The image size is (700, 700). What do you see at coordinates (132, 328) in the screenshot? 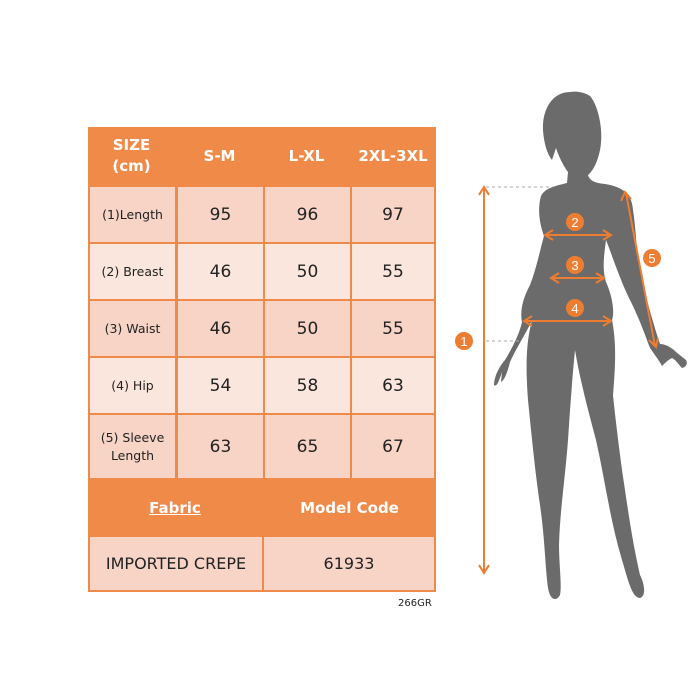
I see `row-label: (3) Waist` at bounding box center [132, 328].